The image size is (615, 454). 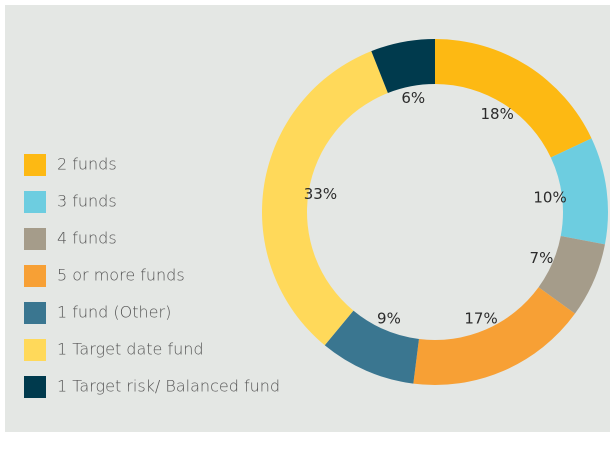 What do you see at coordinates (130, 349) in the screenshot?
I see `legend-label: 1 Target date fund` at bounding box center [130, 349].